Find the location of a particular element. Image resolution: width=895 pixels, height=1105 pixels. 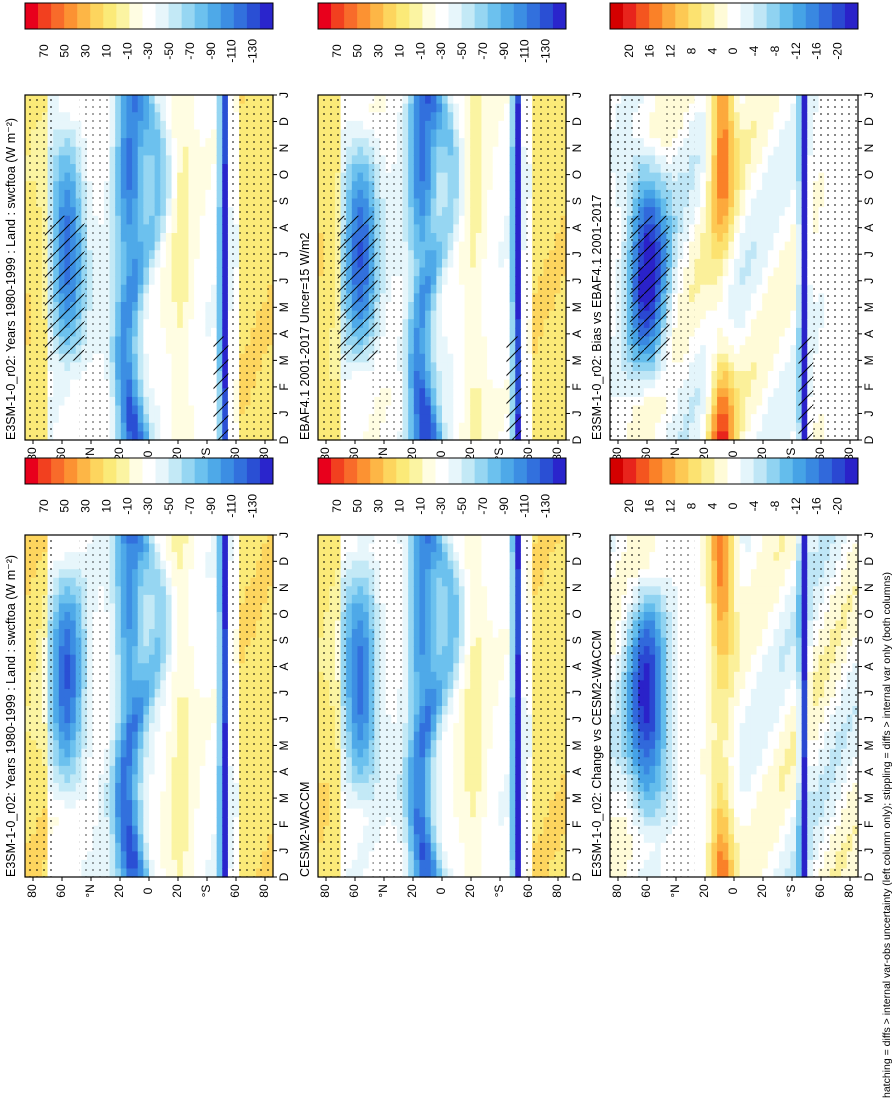

colorbar-label: 30 is located at coordinates (86, 51).